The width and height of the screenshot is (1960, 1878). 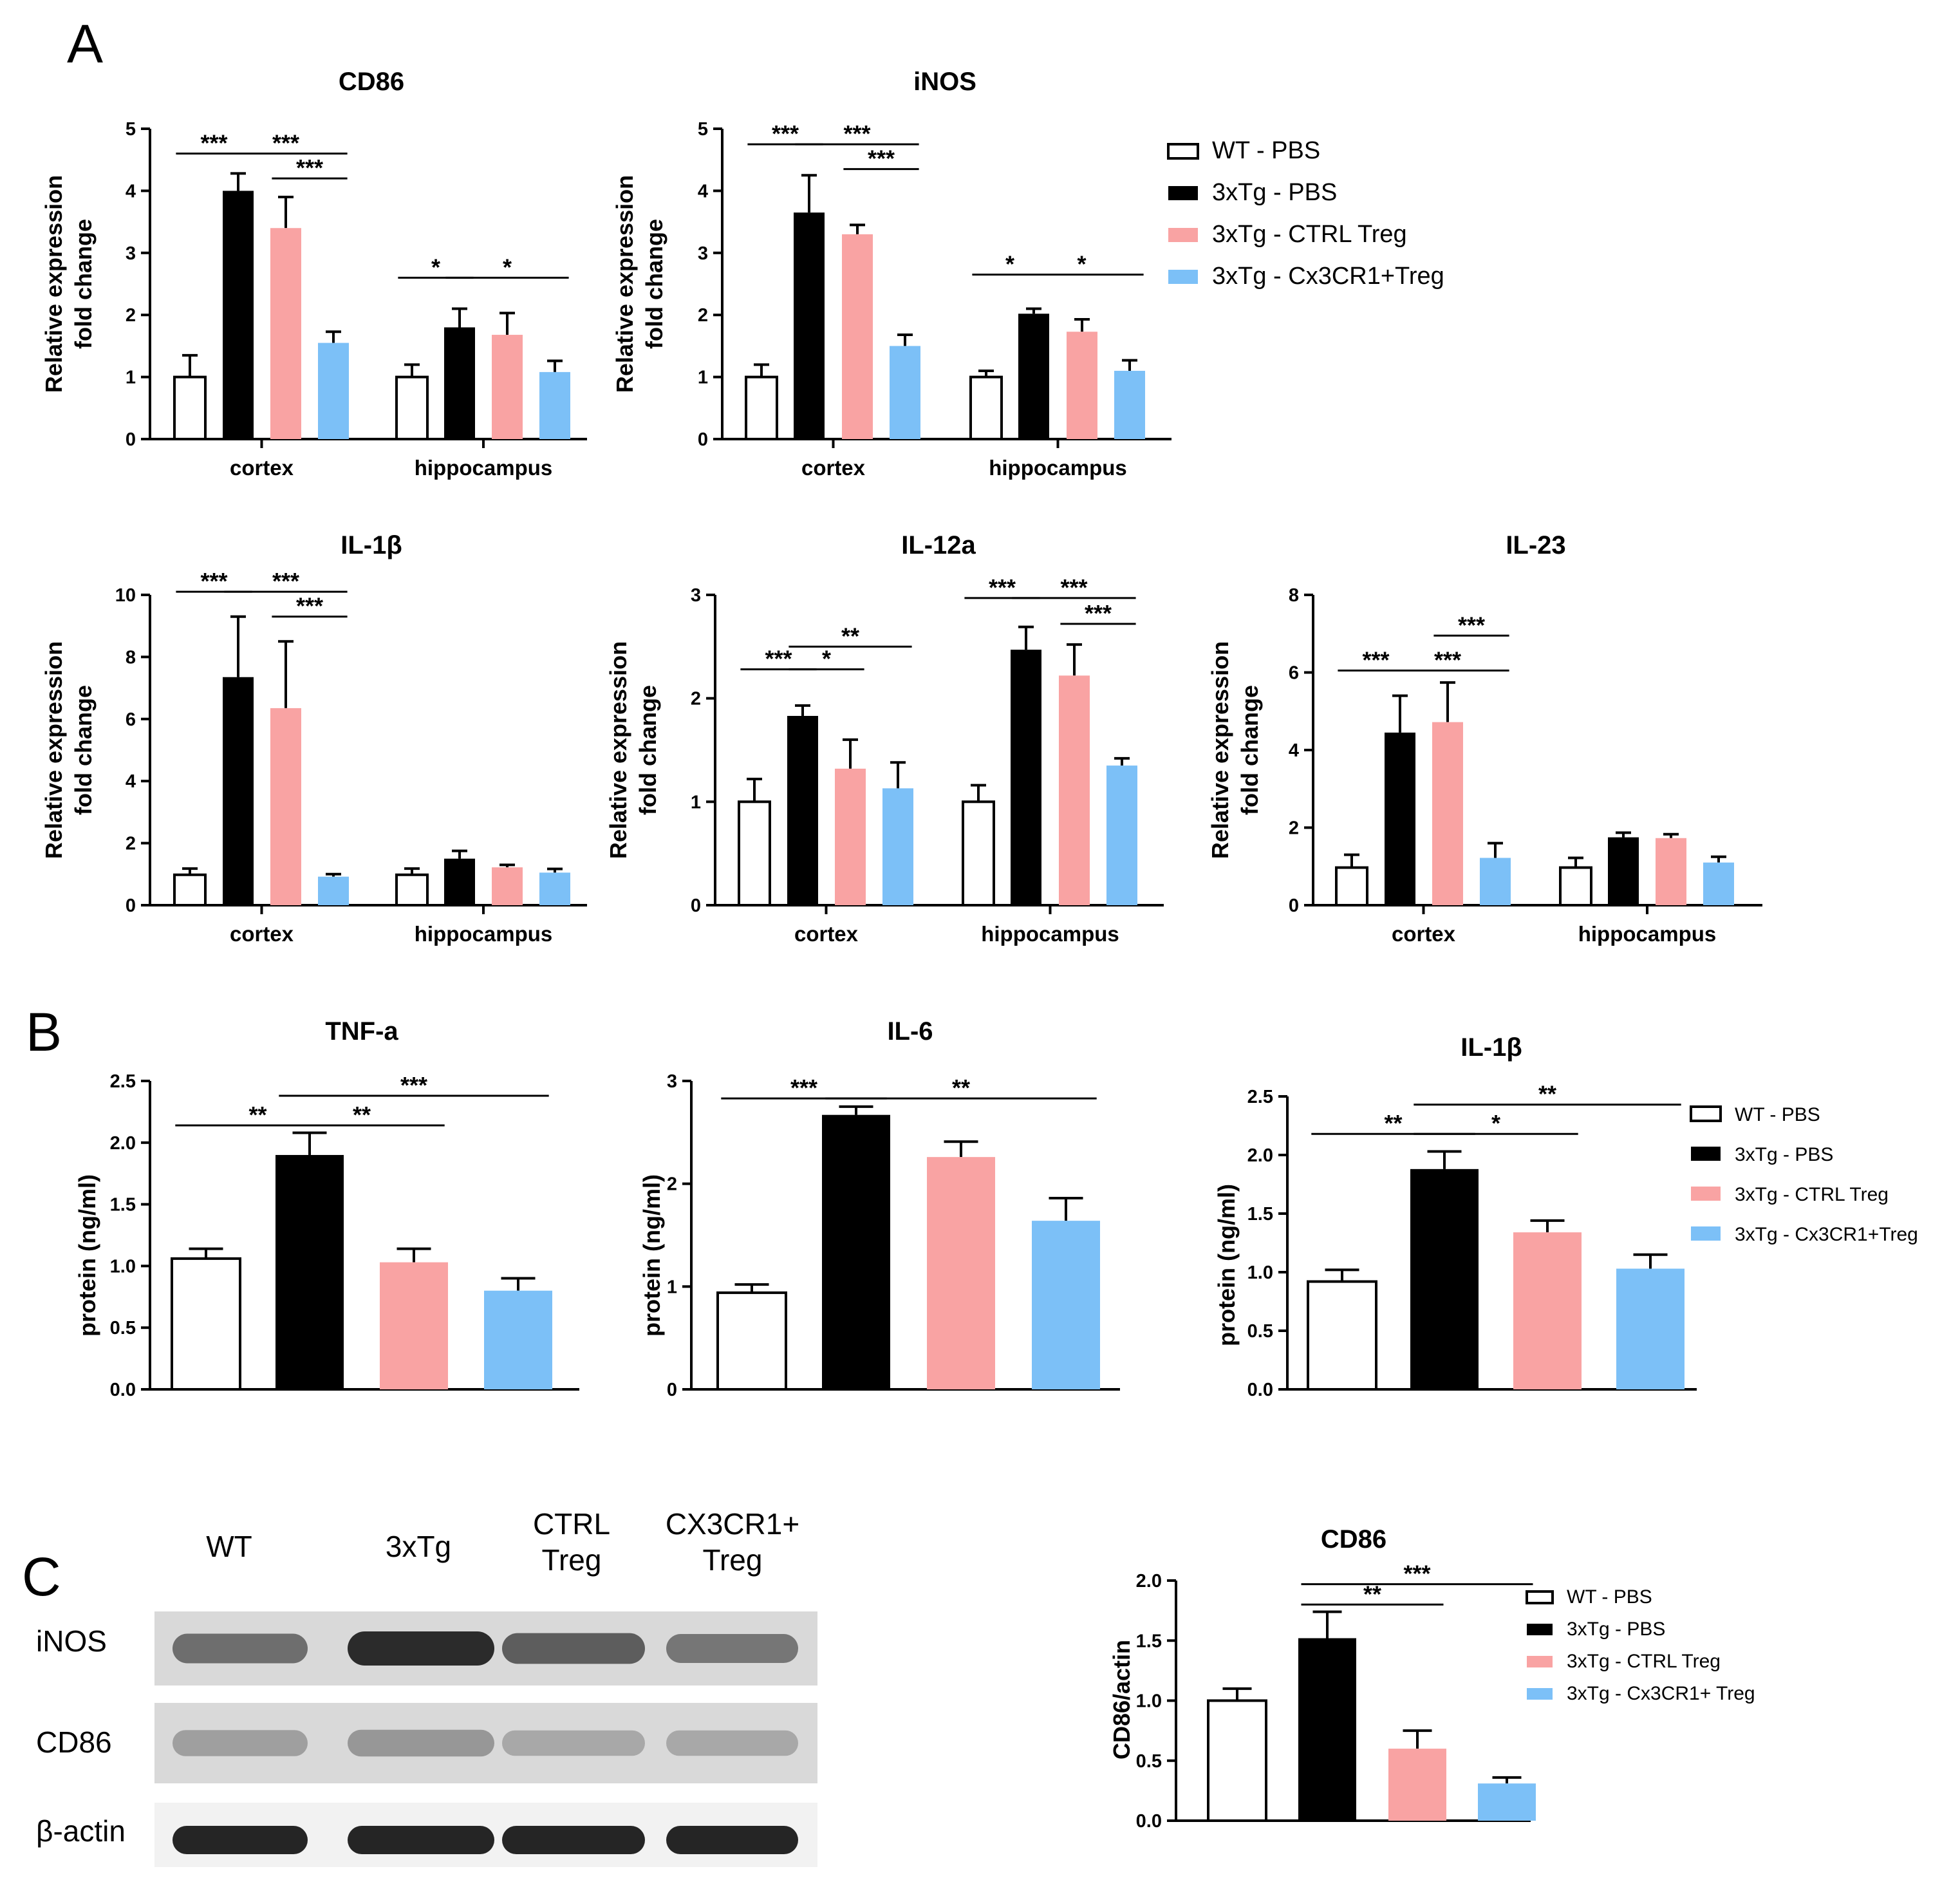 I want to click on blot-lane-label: CTRL, so click(x=571, y=1524).